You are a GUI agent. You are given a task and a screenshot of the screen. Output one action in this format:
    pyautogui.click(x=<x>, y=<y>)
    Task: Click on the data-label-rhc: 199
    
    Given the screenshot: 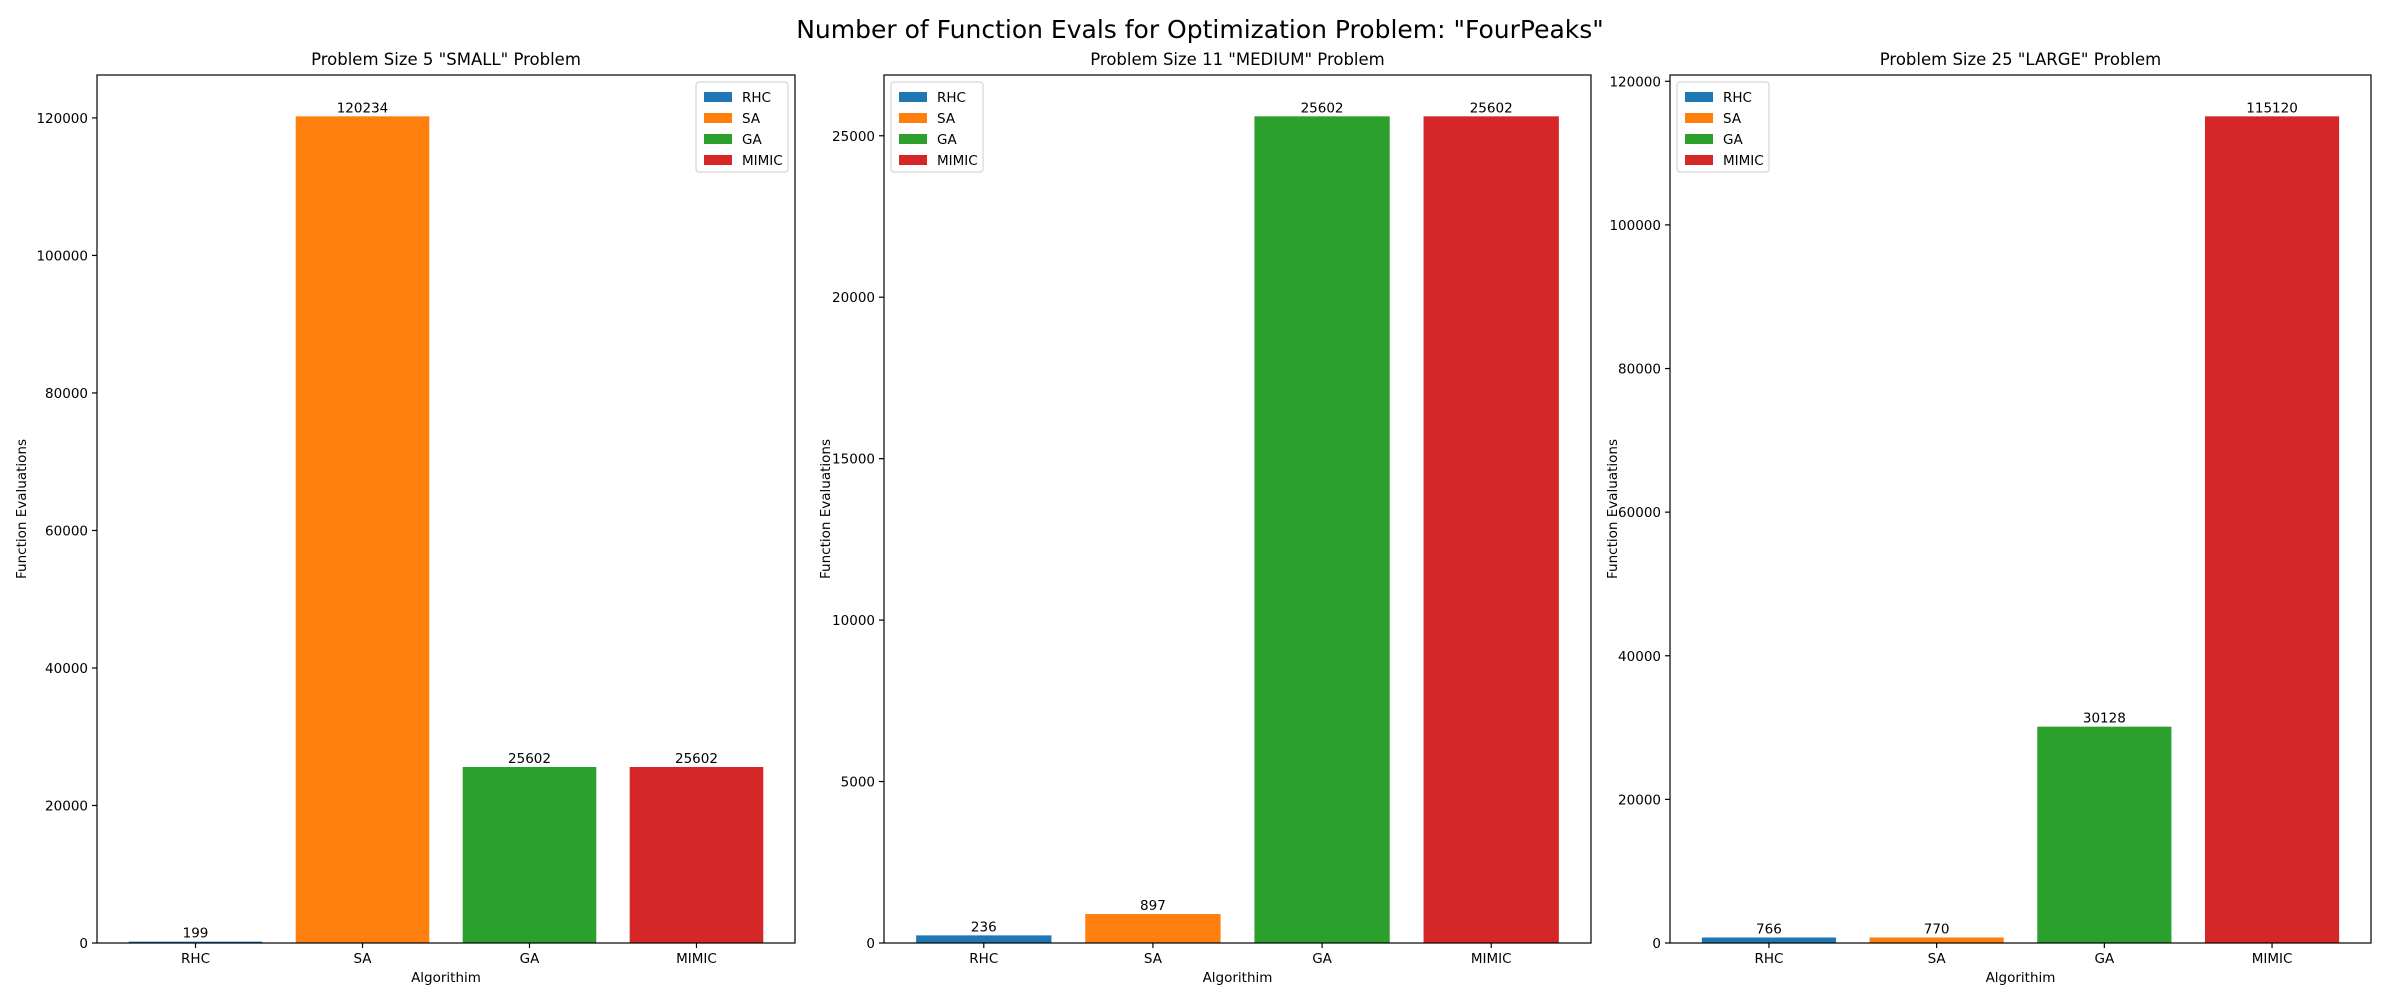 What is the action you would take?
    pyautogui.click(x=196, y=934)
    